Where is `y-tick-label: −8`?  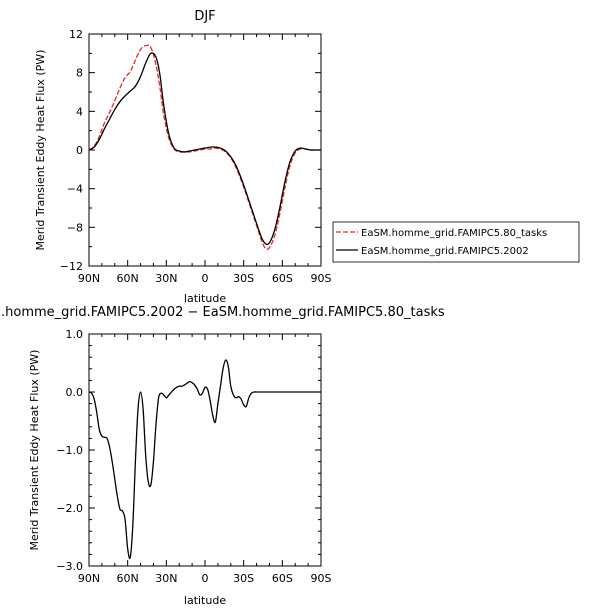 y-tick-label: −8 is located at coordinates (75, 227).